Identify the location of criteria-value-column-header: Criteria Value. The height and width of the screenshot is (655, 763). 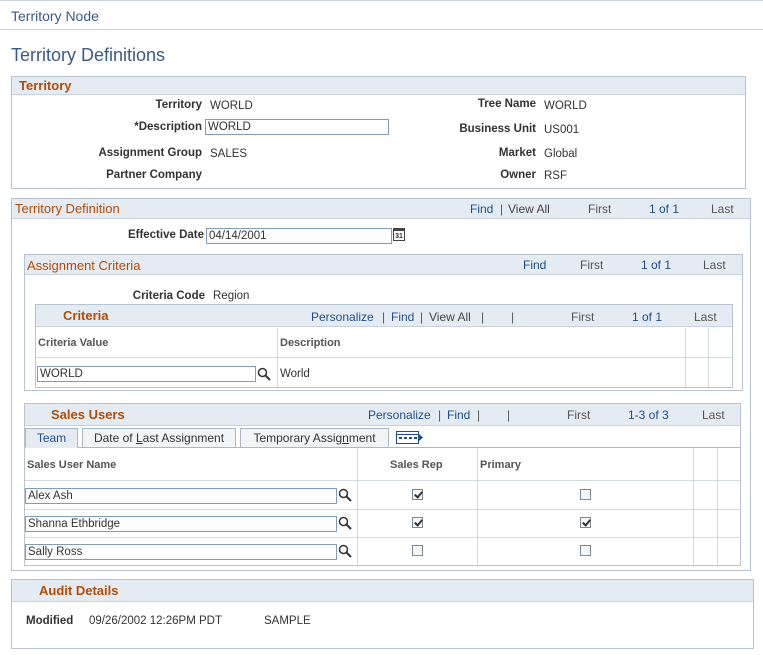
(73, 343).